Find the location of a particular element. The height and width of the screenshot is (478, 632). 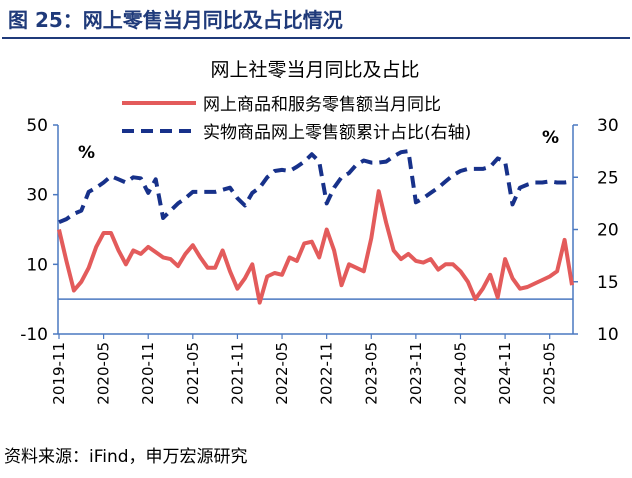

right-tick-label: 15 is located at coordinates (608, 283).